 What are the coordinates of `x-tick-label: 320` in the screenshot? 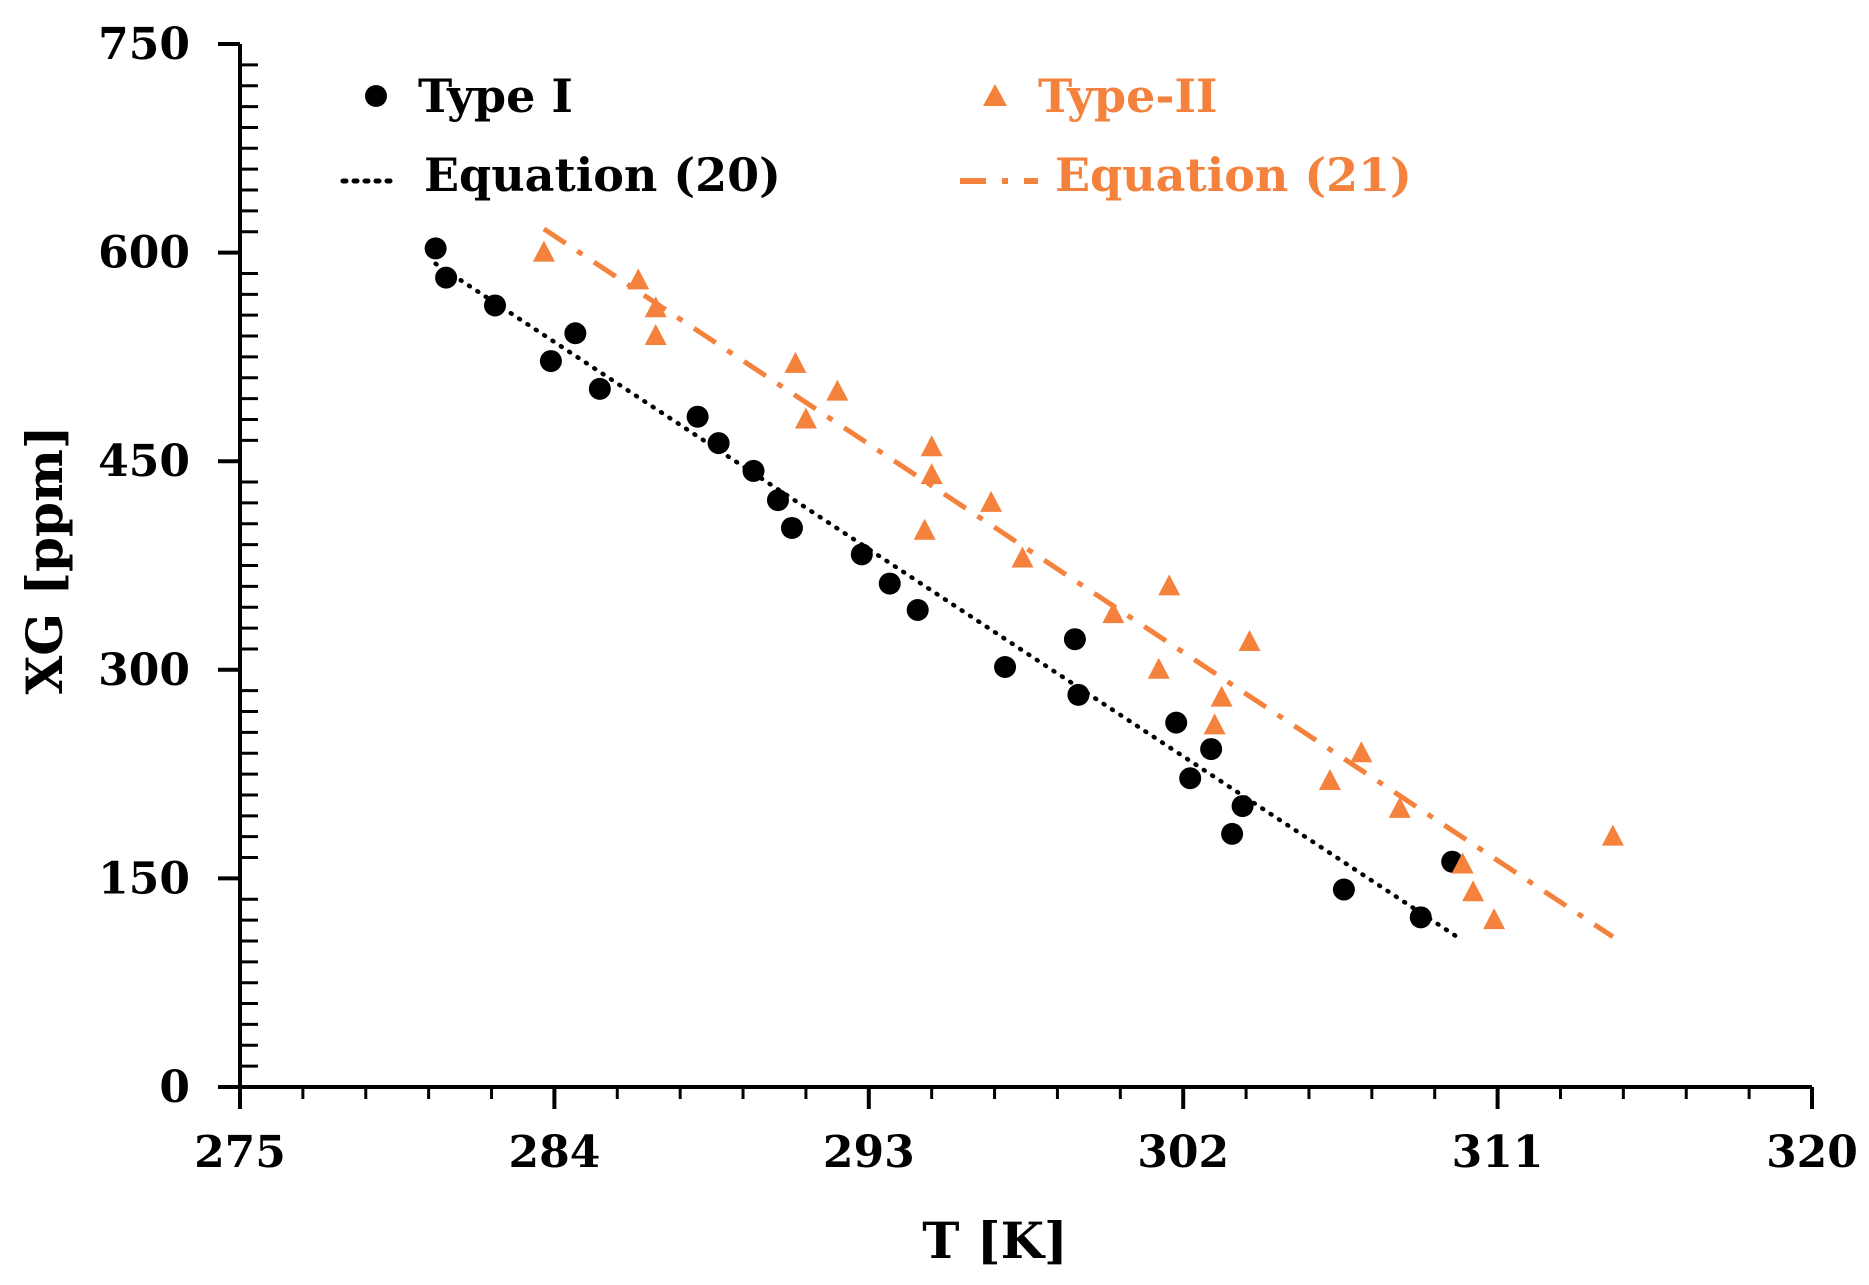 It's located at (1812, 1152).